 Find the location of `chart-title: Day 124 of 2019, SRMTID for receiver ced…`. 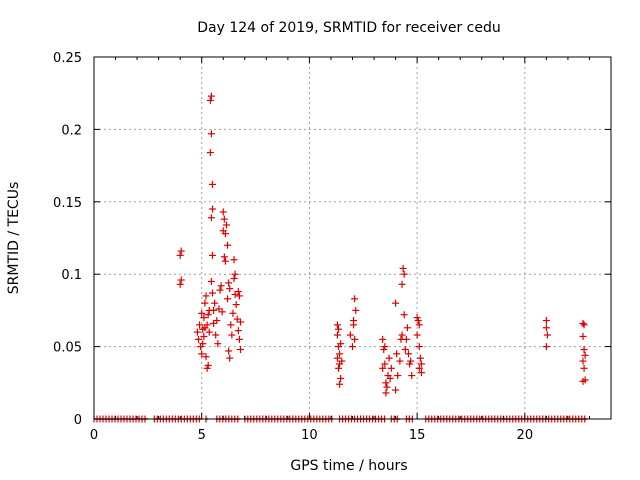

chart-title: Day 124 of 2019, SRMTID for receiver ced… is located at coordinates (348, 28).